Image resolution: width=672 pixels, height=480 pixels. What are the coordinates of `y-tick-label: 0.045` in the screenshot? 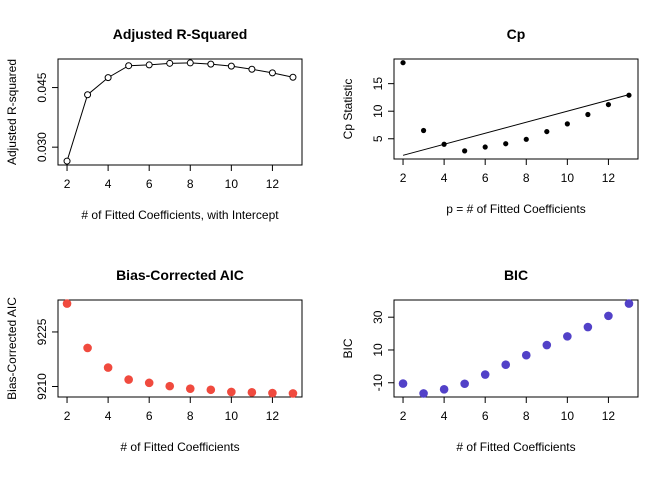 It's located at (42, 87).